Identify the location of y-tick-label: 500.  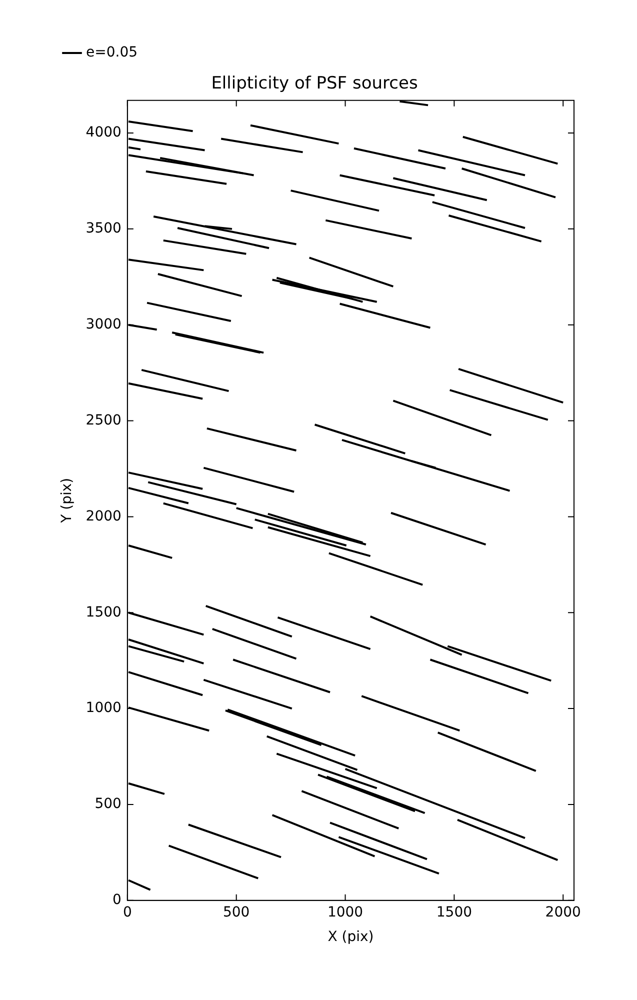
(108, 804).